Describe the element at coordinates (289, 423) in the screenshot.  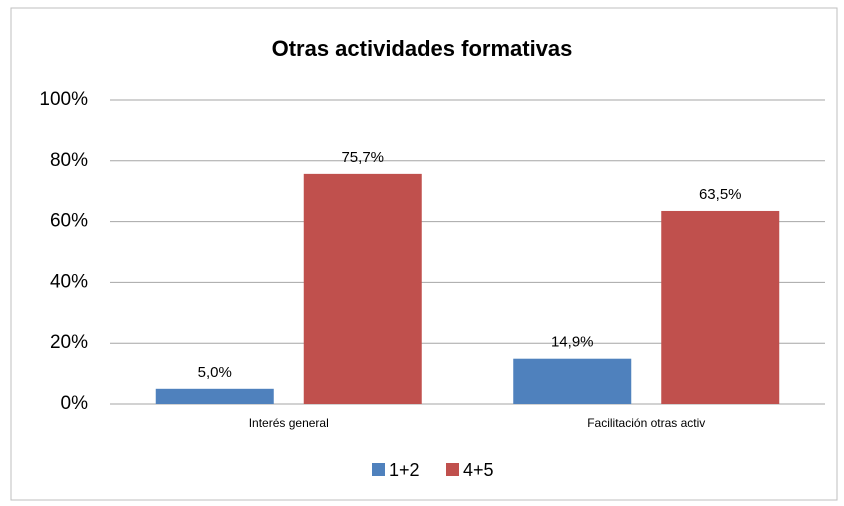
I see `x-tick-label: Interés general` at that location.